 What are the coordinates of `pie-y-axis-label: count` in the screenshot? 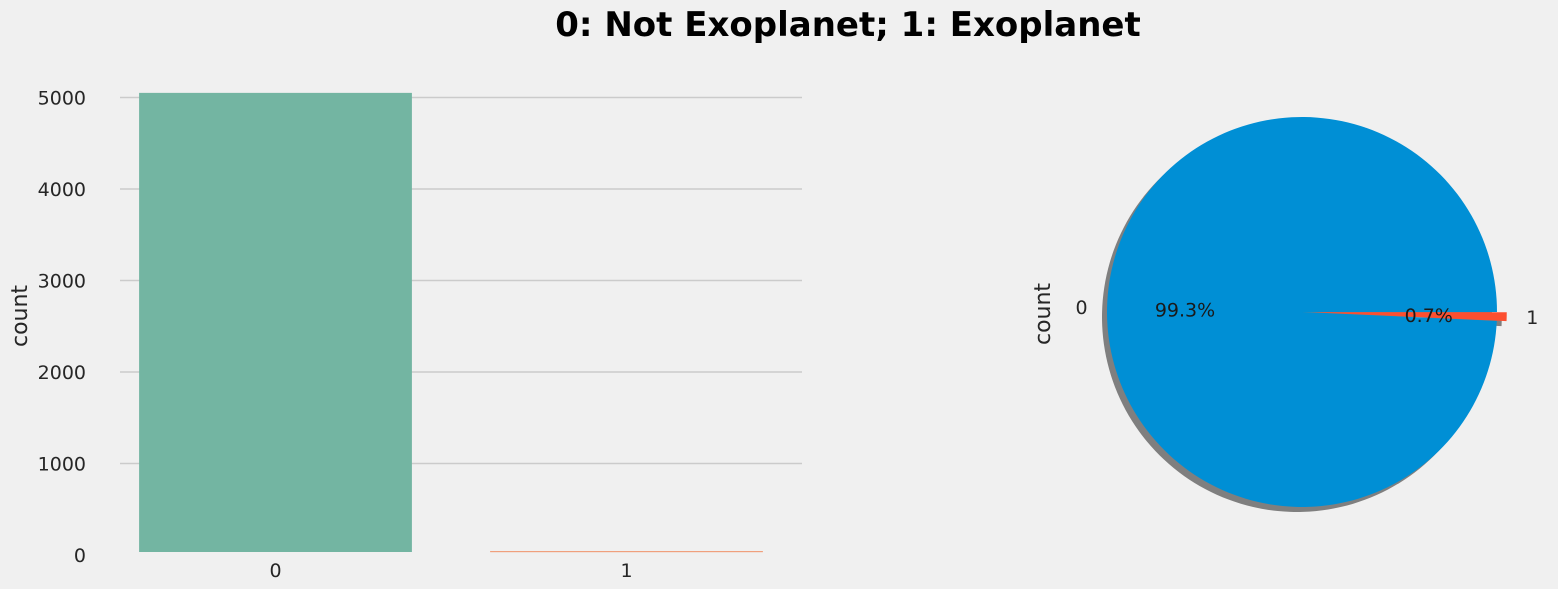 It's located at (1043, 314).